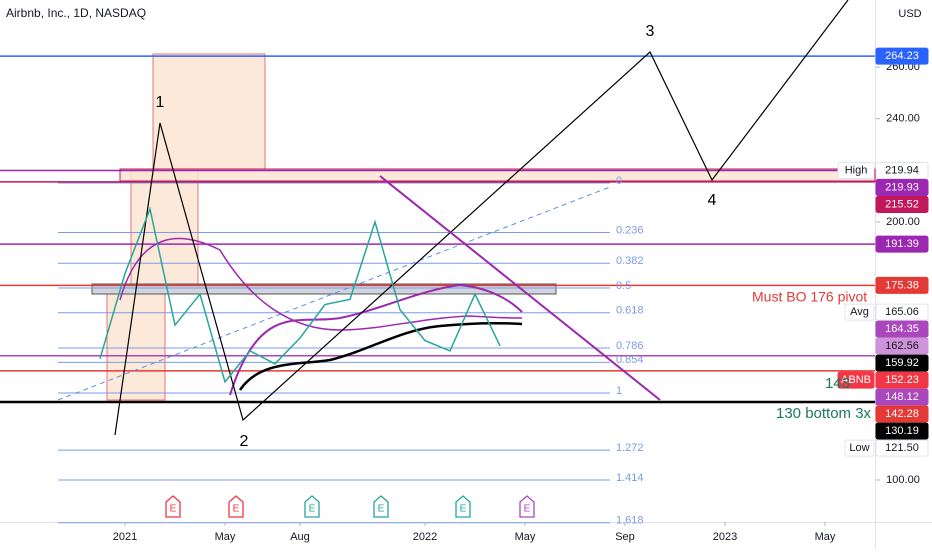  I want to click on price-tag-label: 164.35, so click(902, 329).